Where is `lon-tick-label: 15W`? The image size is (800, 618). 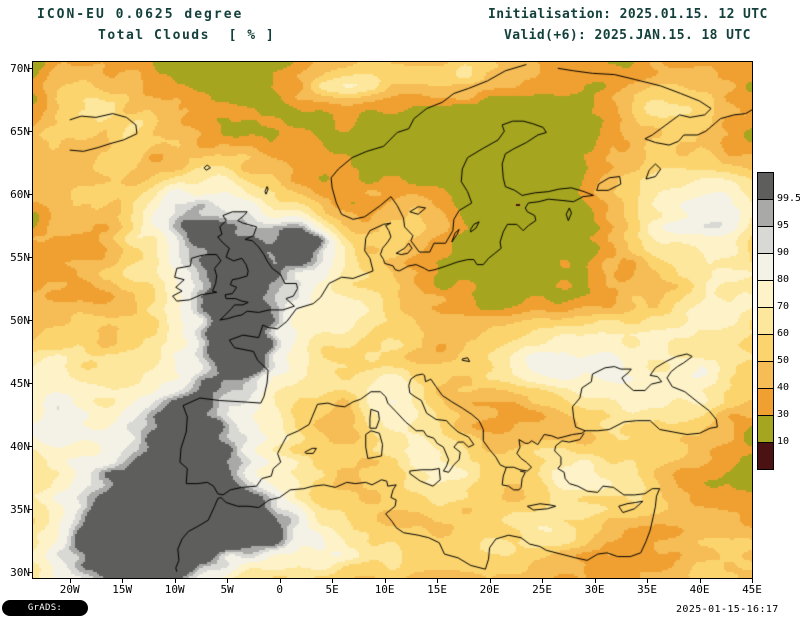
lon-tick-label: 15W is located at coordinates (122, 589).